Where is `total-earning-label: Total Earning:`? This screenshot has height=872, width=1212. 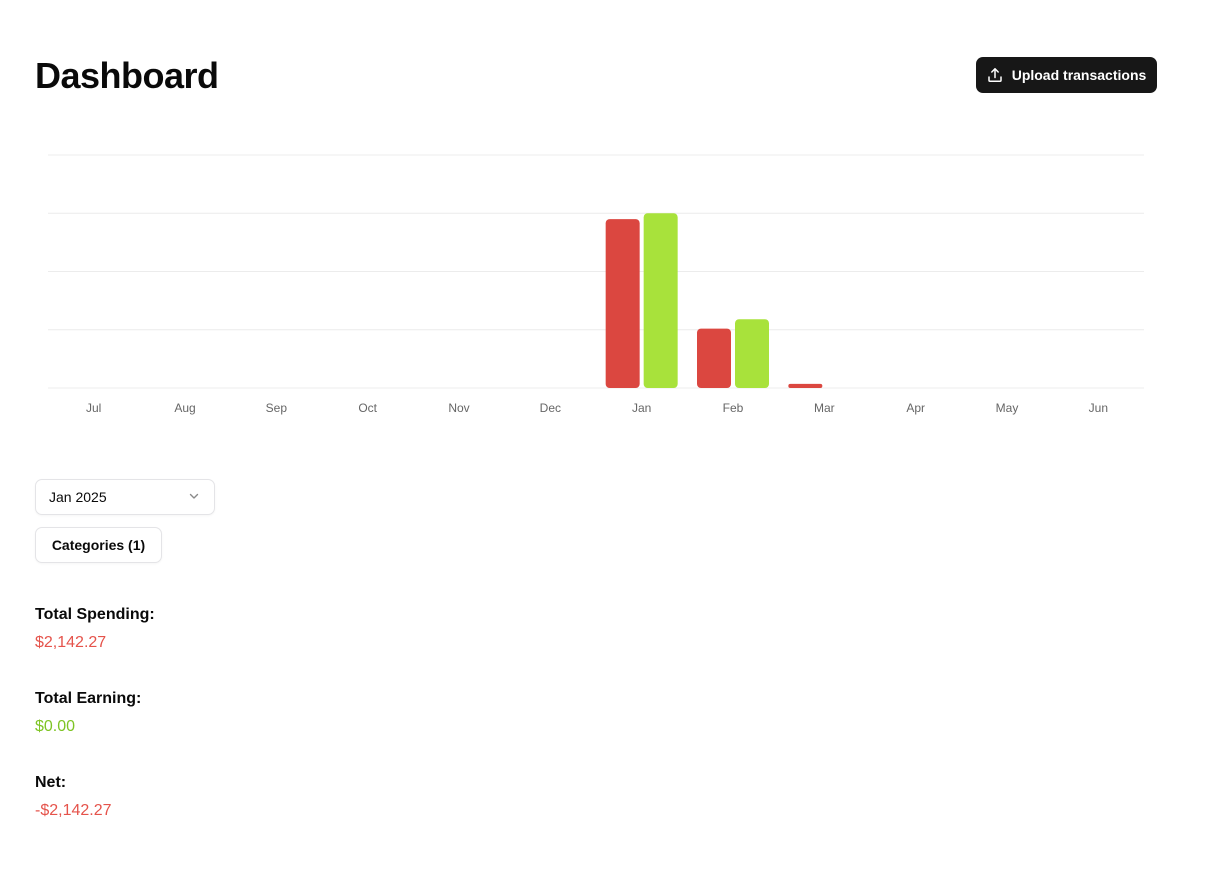
total-earning-label: Total Earning: is located at coordinates (88, 698).